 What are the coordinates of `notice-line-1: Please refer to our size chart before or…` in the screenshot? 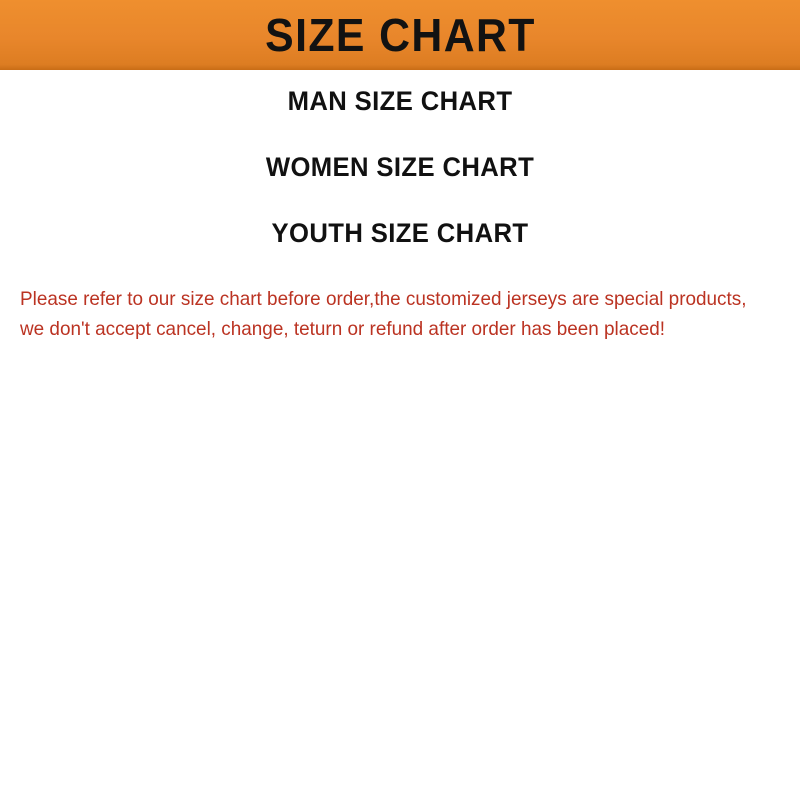 It's located at (383, 299).